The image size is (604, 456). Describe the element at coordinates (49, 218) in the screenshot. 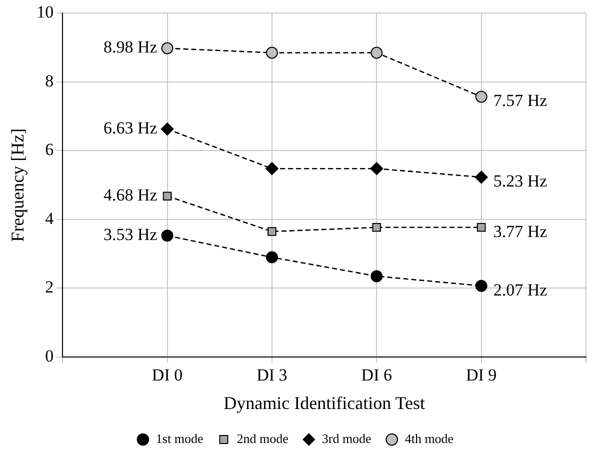

I see `y-tick-label: 4` at that location.